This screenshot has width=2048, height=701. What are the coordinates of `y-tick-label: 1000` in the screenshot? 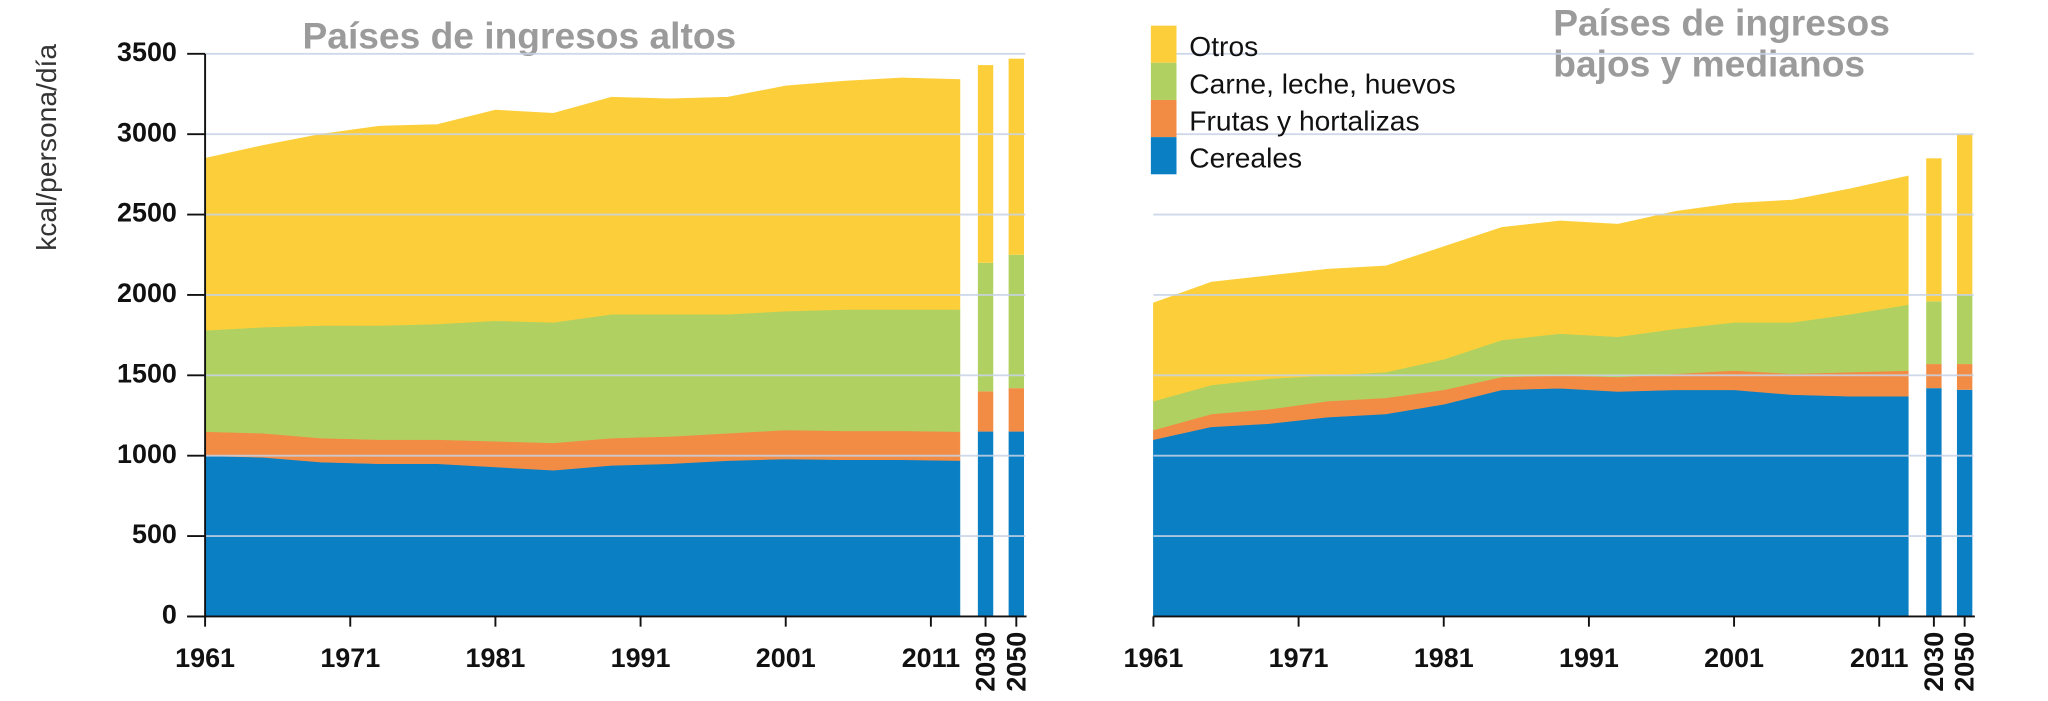 It's located at (147, 454).